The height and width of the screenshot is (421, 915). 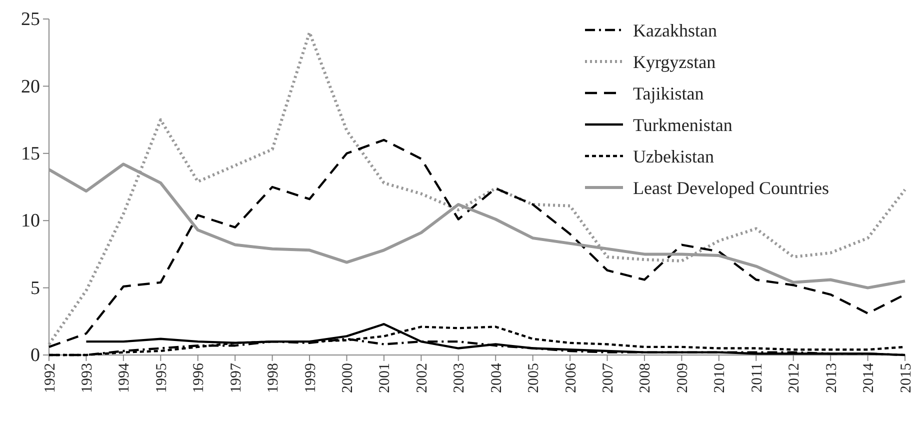 What do you see at coordinates (30, 153) in the screenshot?
I see `y-tick-label: 15` at bounding box center [30, 153].